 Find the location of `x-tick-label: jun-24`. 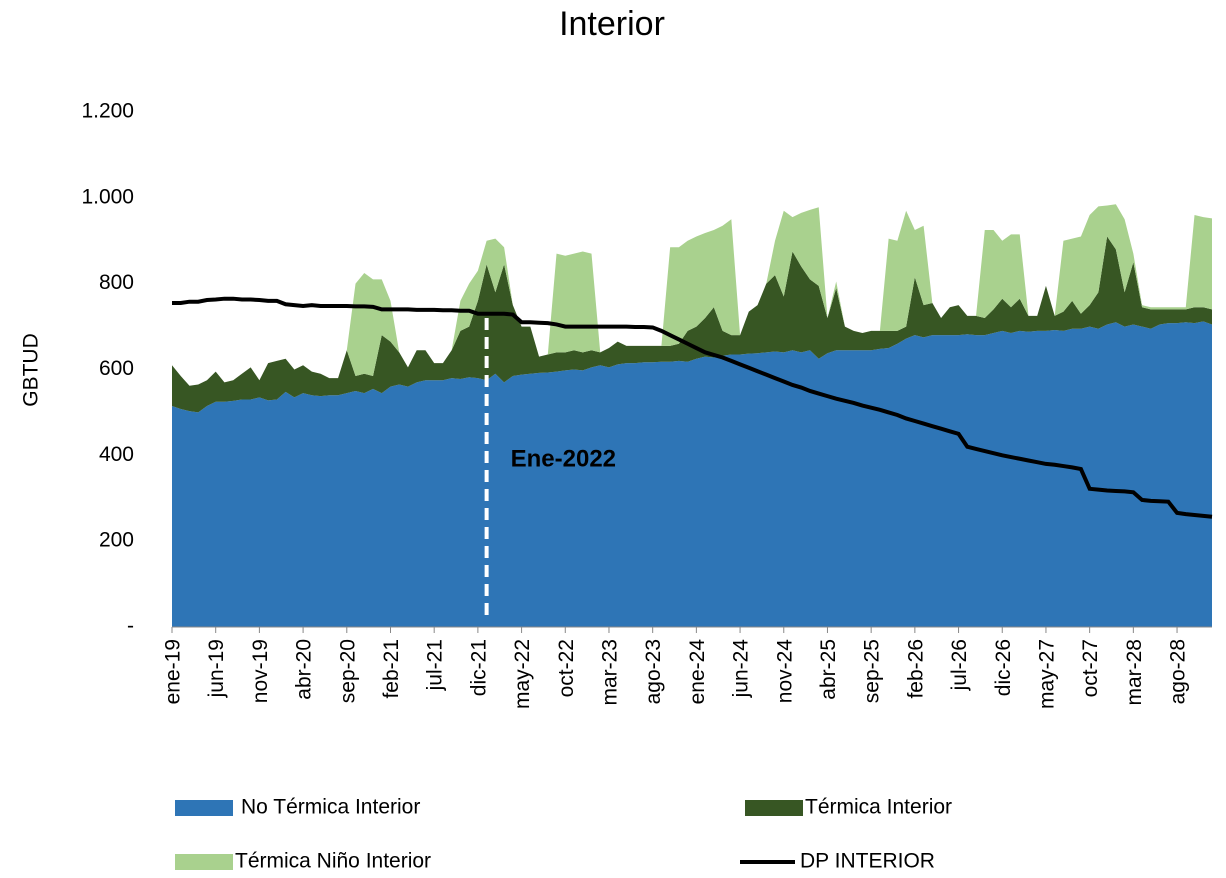

x-tick-label: jun-24 is located at coordinates (741, 669).